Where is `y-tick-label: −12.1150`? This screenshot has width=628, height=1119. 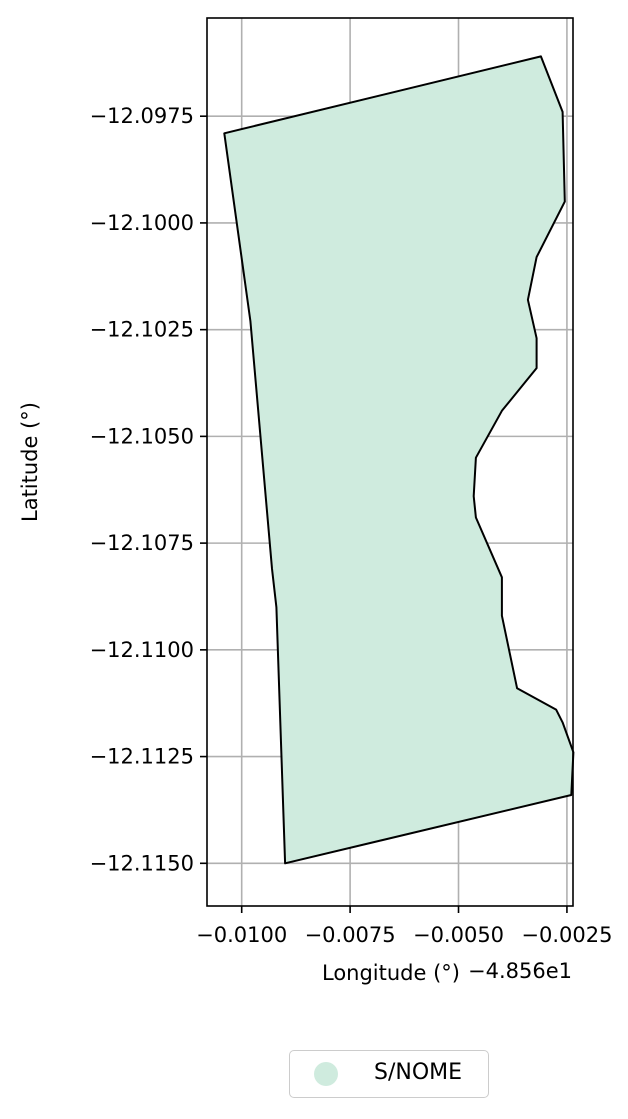
y-tick-label: −12.1150 is located at coordinates (142, 863).